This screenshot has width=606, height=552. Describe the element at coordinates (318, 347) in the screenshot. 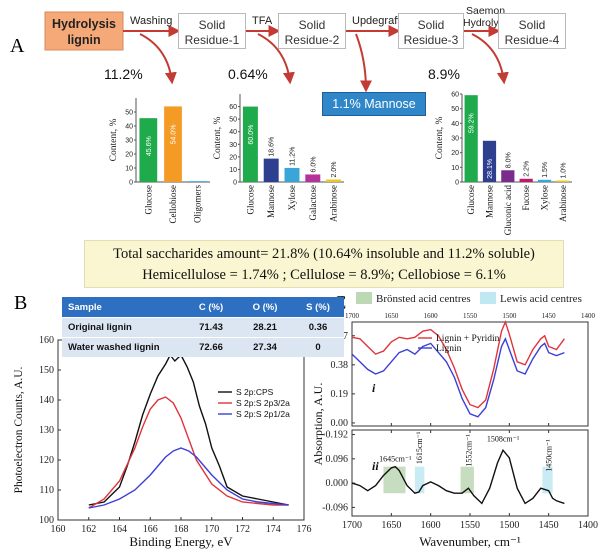

I see `cell-s: 0` at that location.